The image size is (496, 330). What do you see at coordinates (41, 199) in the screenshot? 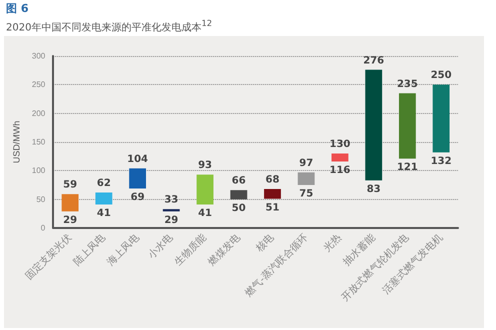
I see `y-tick-label: 50` at bounding box center [41, 199].